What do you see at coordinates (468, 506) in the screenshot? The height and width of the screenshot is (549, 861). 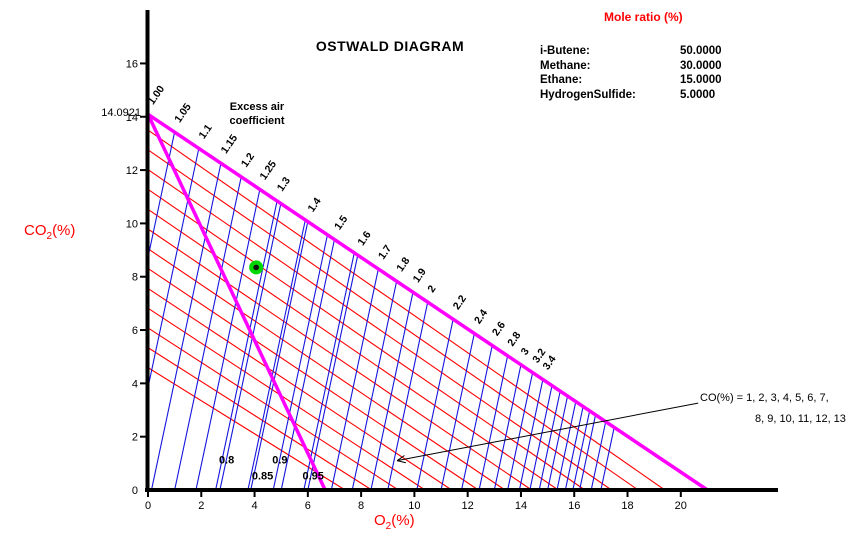 I see `x-tick-label: 12` at bounding box center [468, 506].